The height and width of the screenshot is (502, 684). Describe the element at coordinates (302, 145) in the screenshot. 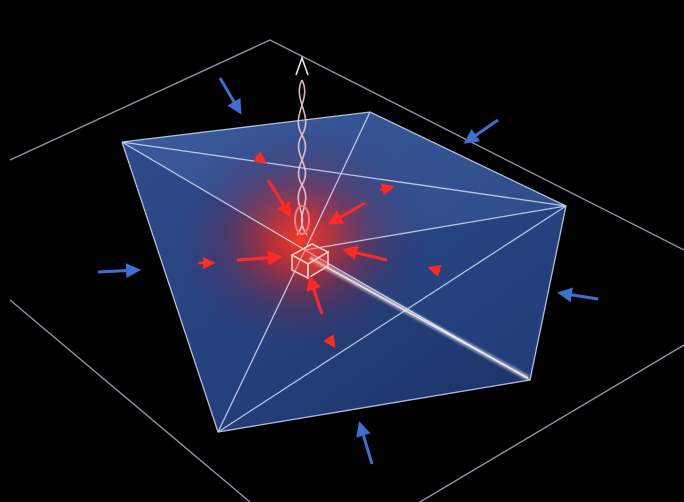

I see `helical-beam-icon` at that location.